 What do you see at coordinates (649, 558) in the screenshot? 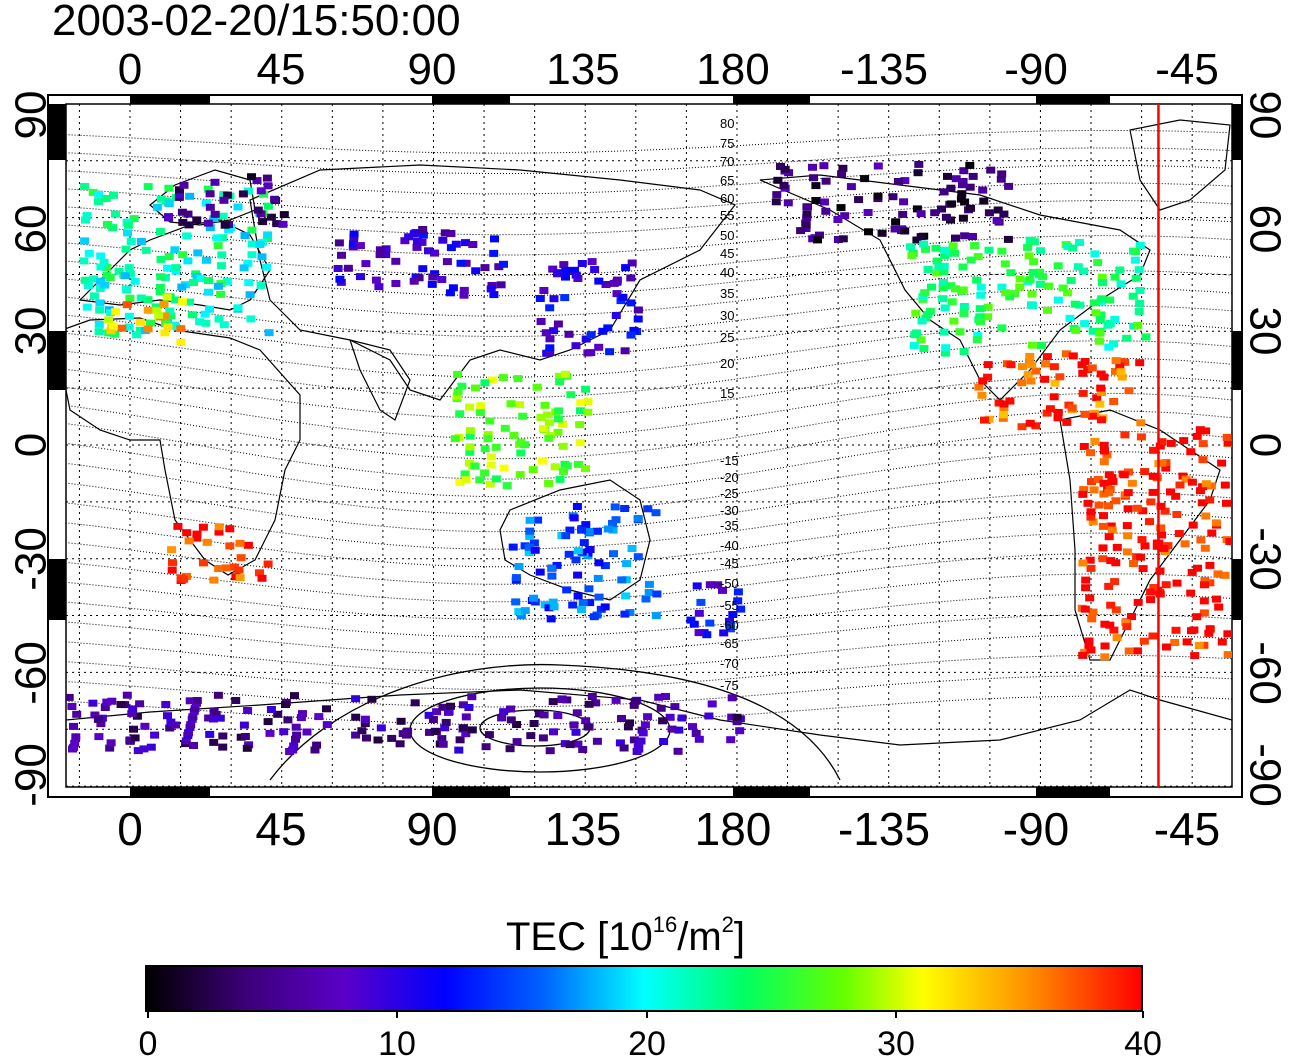
I see `contour-line` at bounding box center [649, 558].